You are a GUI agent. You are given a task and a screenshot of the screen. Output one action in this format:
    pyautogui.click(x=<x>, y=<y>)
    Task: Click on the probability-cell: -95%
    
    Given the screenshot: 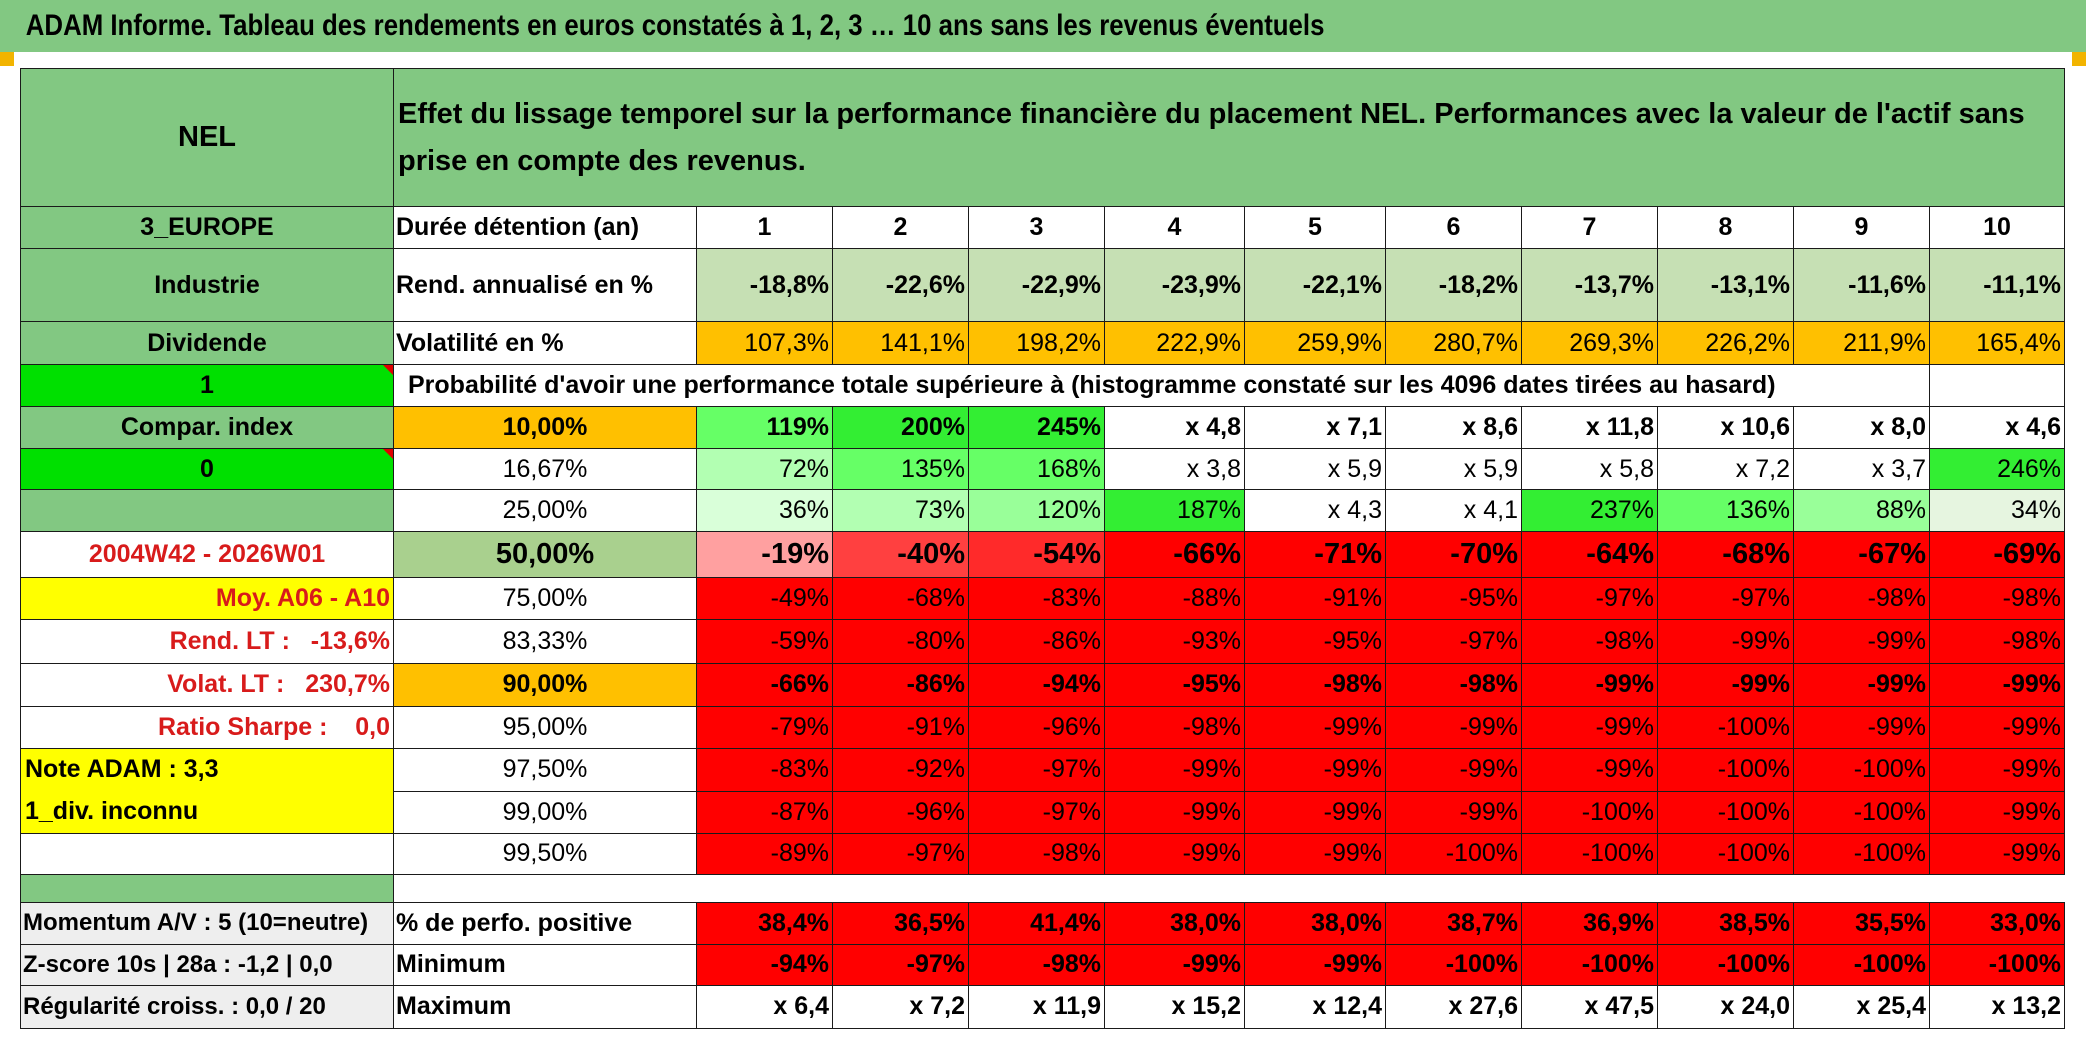 What is the action you would take?
    pyautogui.click(x=1315, y=641)
    